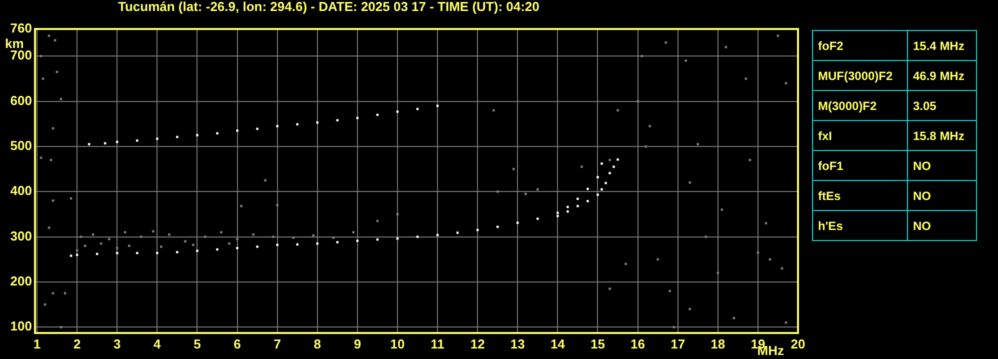 This screenshot has width=998, height=359. I want to click on x-tick-label: 20, so click(798, 344).